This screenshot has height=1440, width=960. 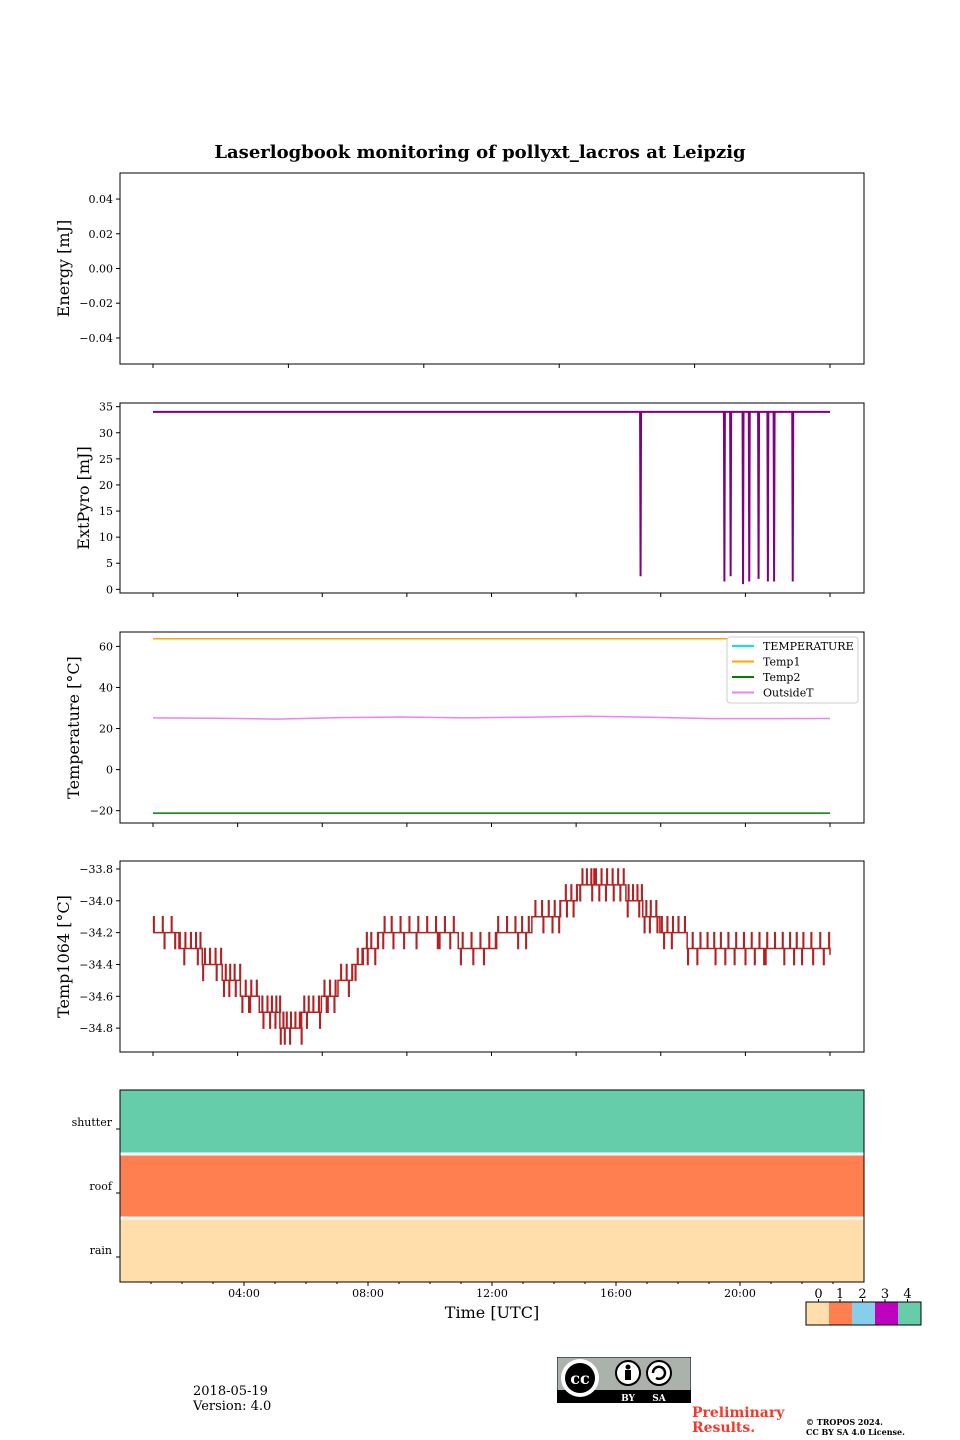 I want to click on series-outsidet, so click(x=491, y=717).